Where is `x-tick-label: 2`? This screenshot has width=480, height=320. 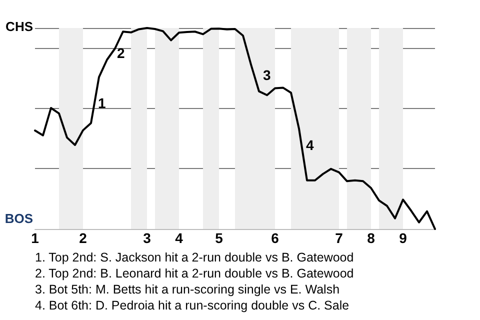
x-tick-label: 2 is located at coordinates (83, 238).